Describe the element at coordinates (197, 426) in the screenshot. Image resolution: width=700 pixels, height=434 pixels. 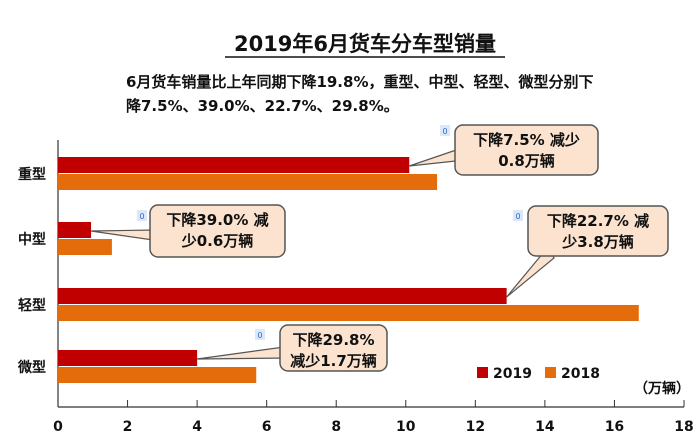
I see `x-tick-label: 4` at that location.